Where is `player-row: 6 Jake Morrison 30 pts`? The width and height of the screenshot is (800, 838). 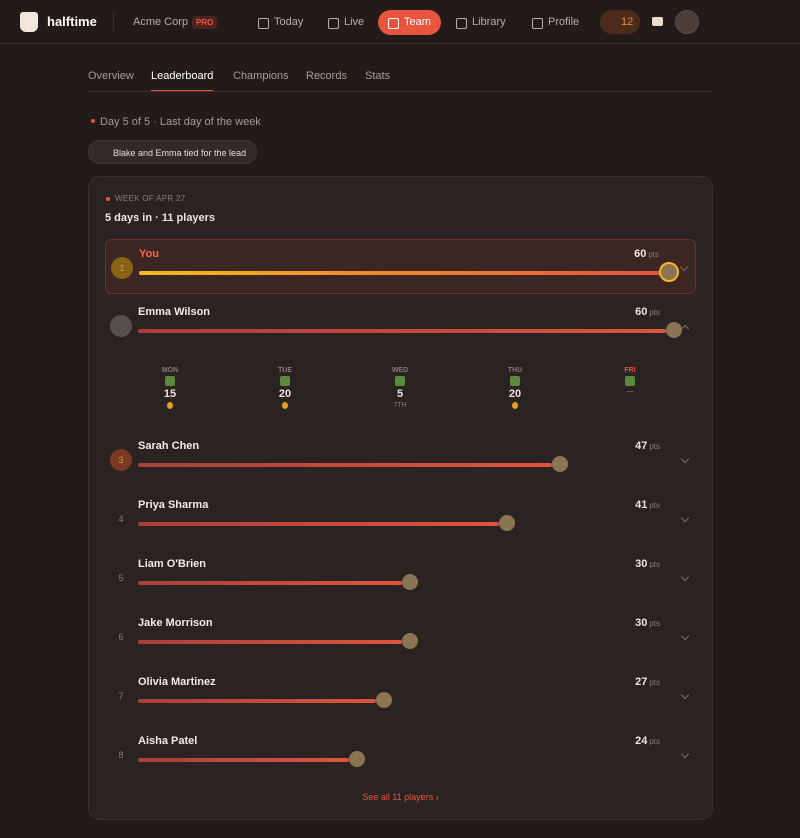
player-row: 6 Jake Morrison 30 pts is located at coordinates (400, 636).